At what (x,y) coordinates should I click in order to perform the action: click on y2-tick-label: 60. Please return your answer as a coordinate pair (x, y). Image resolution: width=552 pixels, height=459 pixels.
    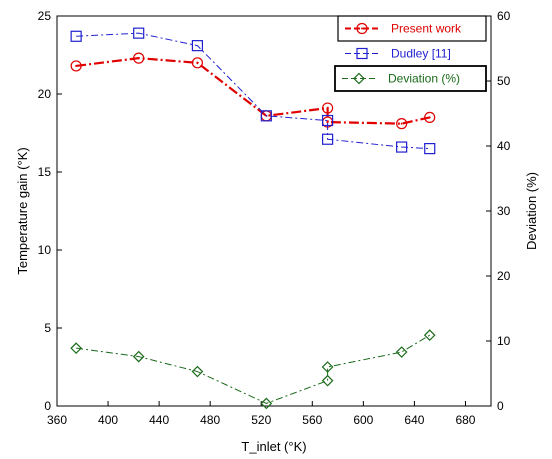
    Looking at the image, I should click on (504, 16).